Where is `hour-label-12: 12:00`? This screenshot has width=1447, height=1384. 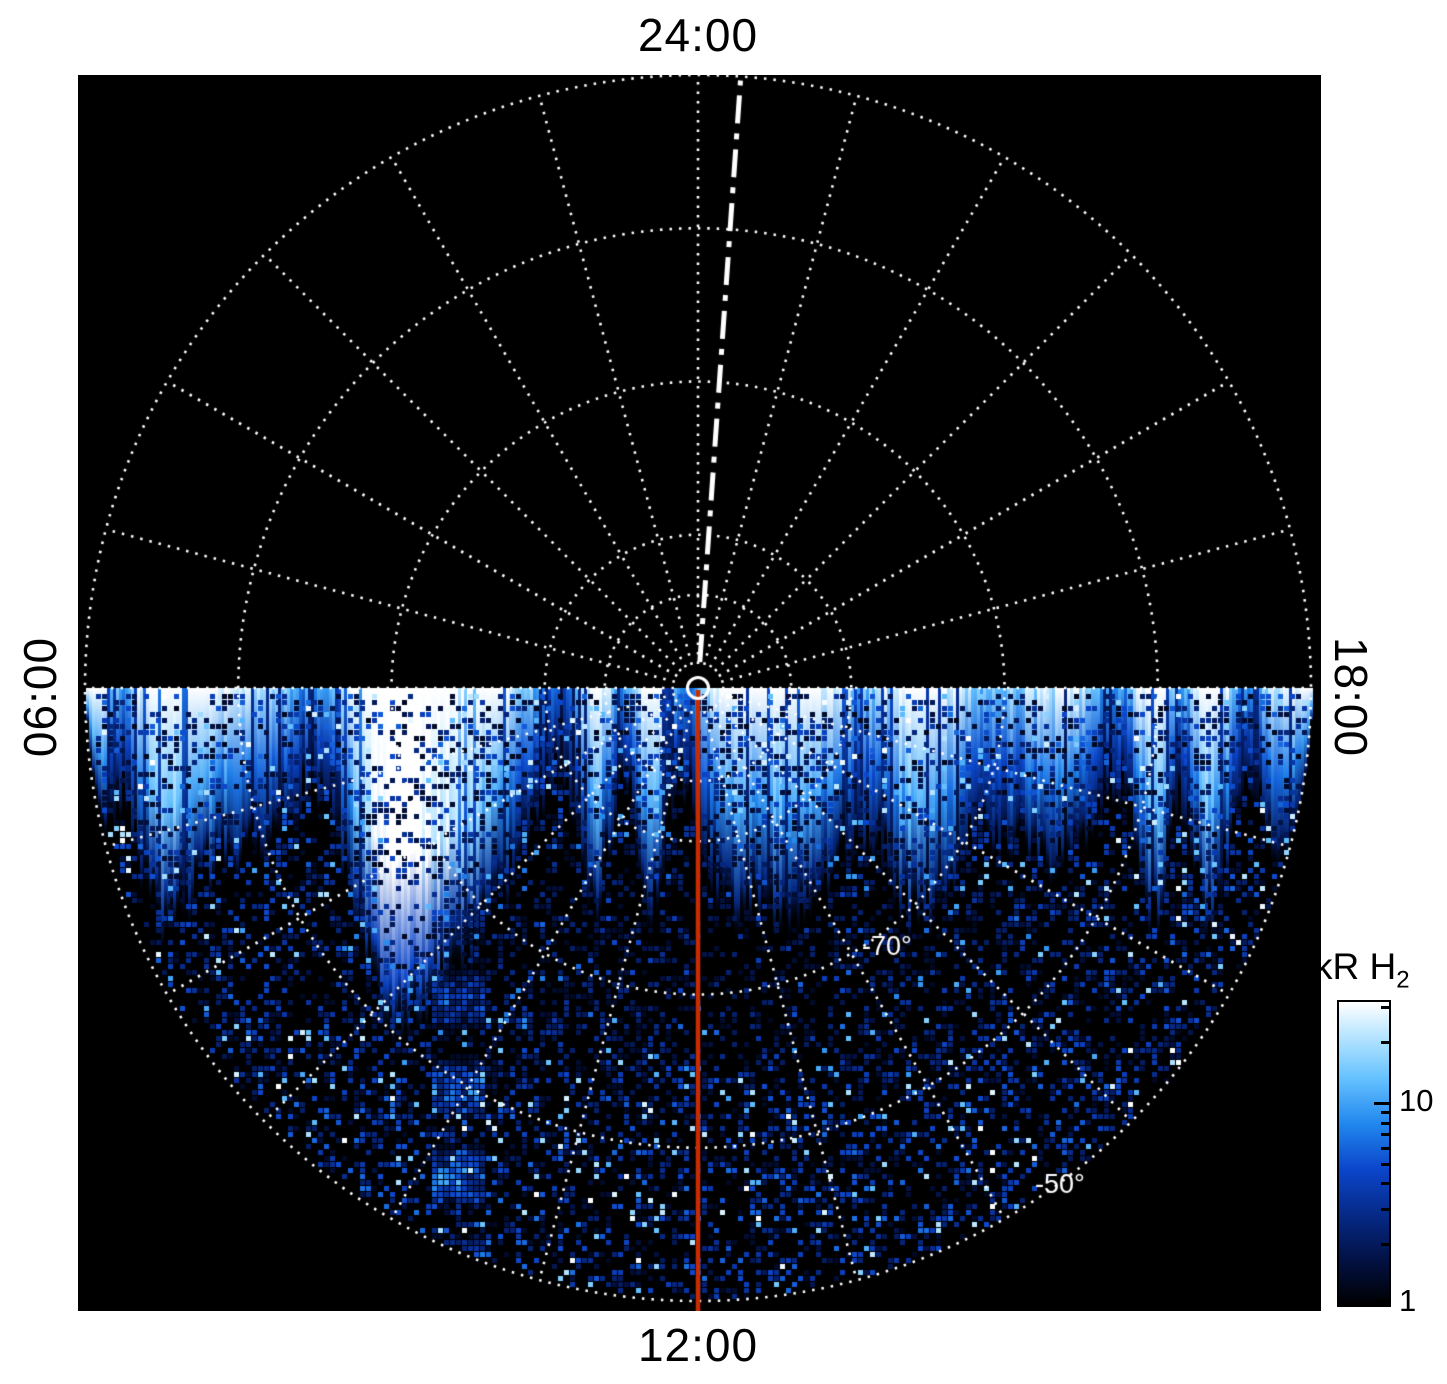 hour-label-12: 12:00 is located at coordinates (698, 1345).